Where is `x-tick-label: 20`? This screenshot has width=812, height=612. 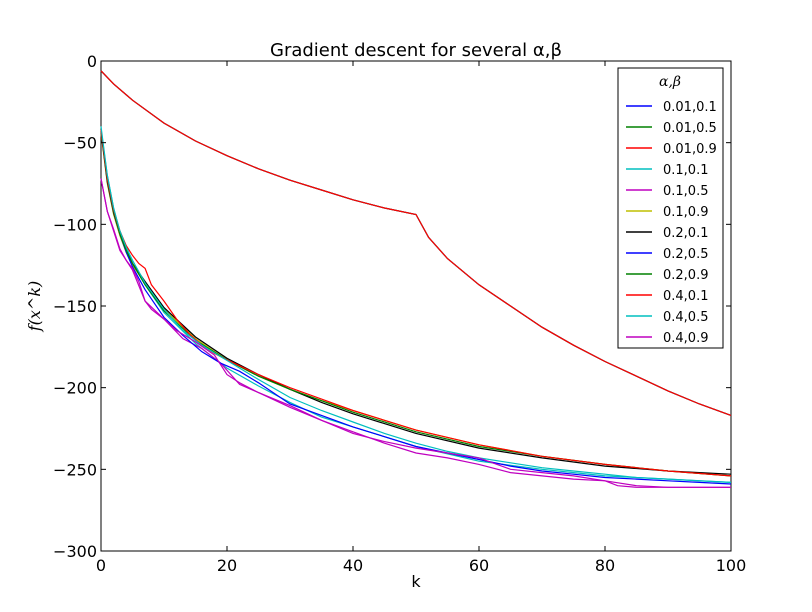
x-tick-label: 20 is located at coordinates (227, 565).